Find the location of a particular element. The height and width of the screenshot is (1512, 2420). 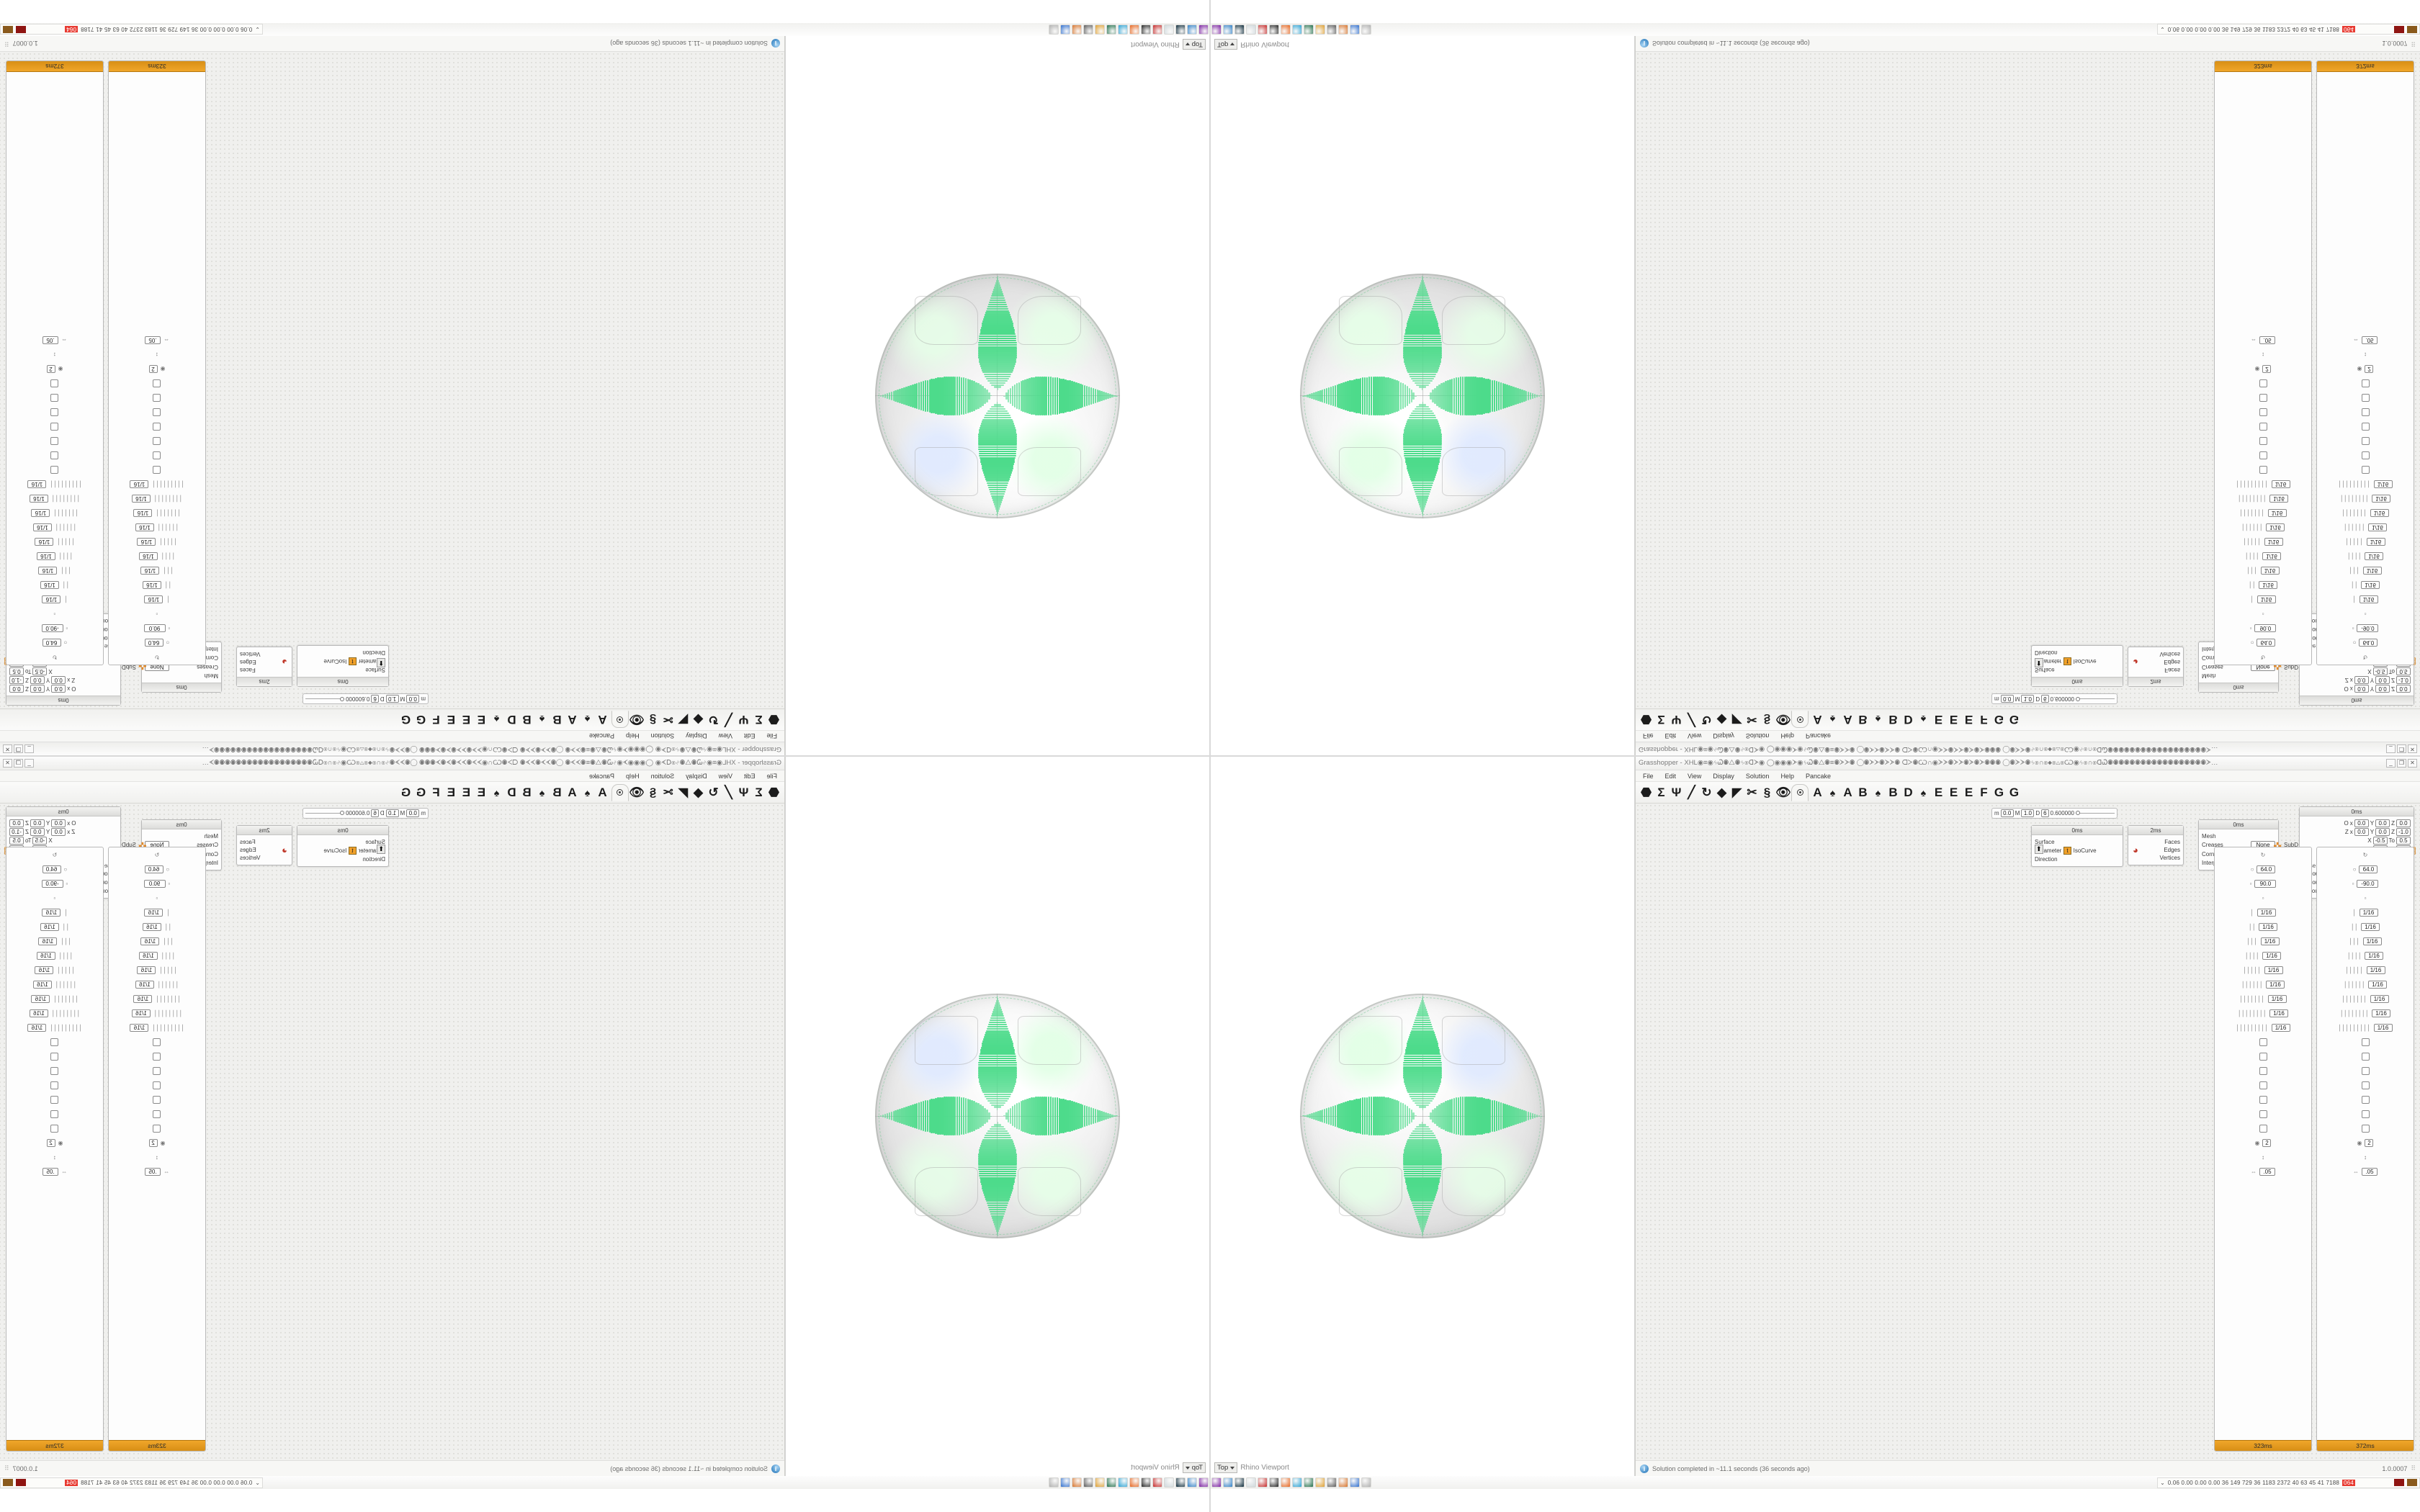

menu-item-edit: Edit is located at coordinates (749, 776).